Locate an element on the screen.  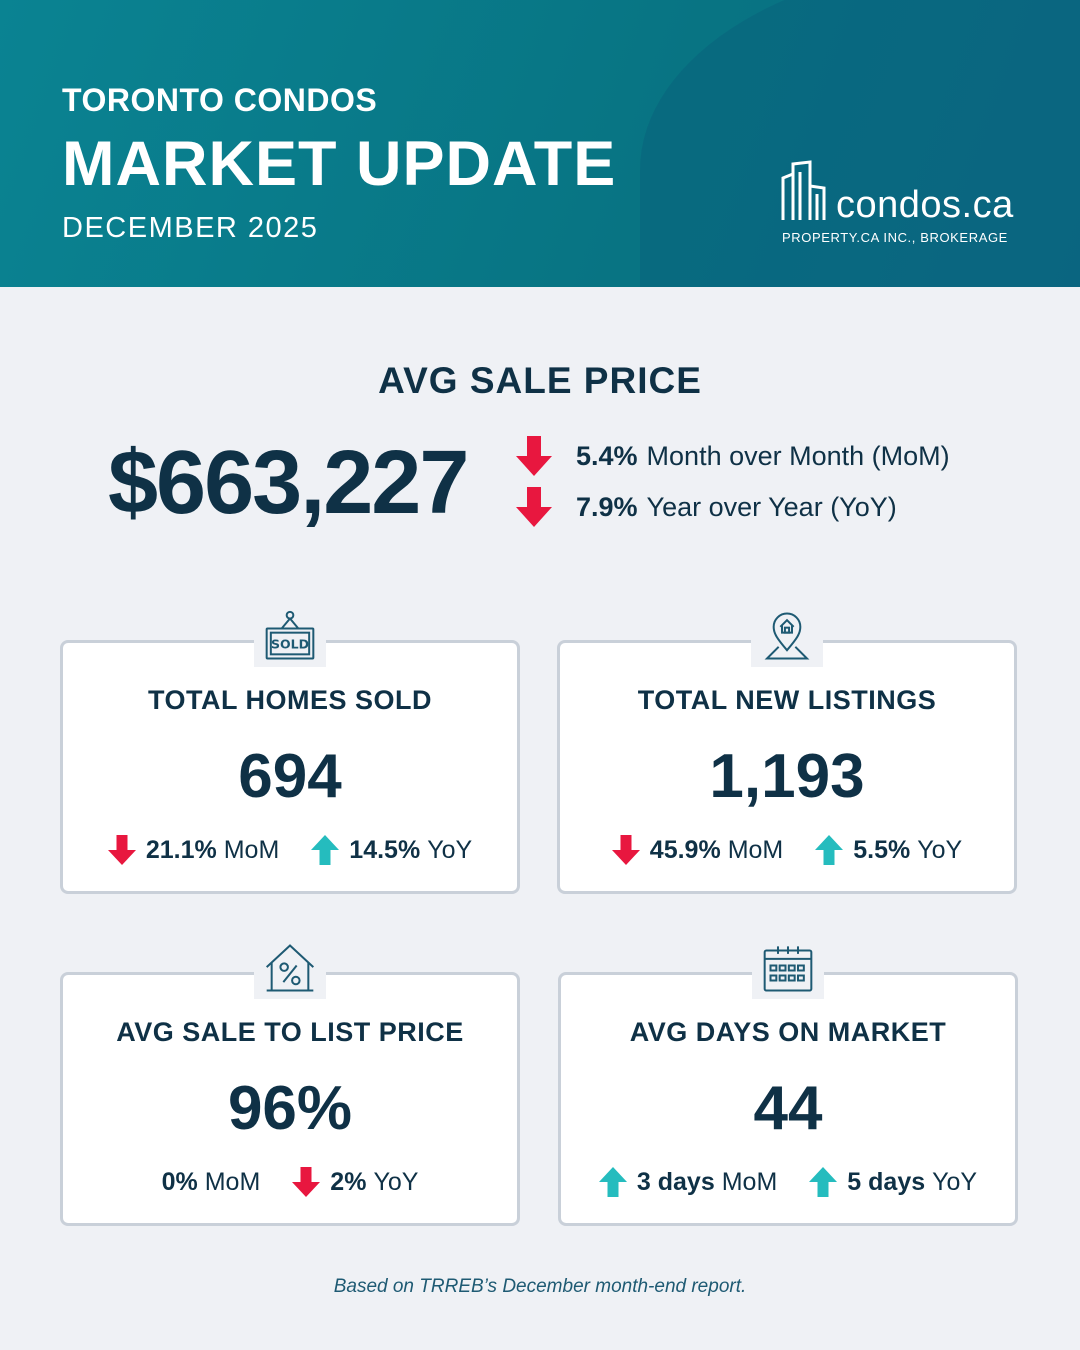
card-title: TOTAL NEW LISTINGS is located at coordinates (787, 700).